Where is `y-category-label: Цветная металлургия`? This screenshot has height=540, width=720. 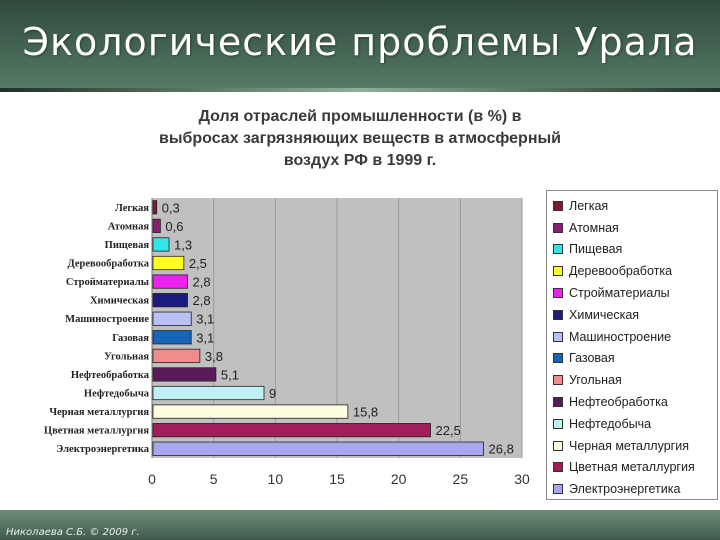 y-category-label: Цветная металлургия is located at coordinates (96, 431).